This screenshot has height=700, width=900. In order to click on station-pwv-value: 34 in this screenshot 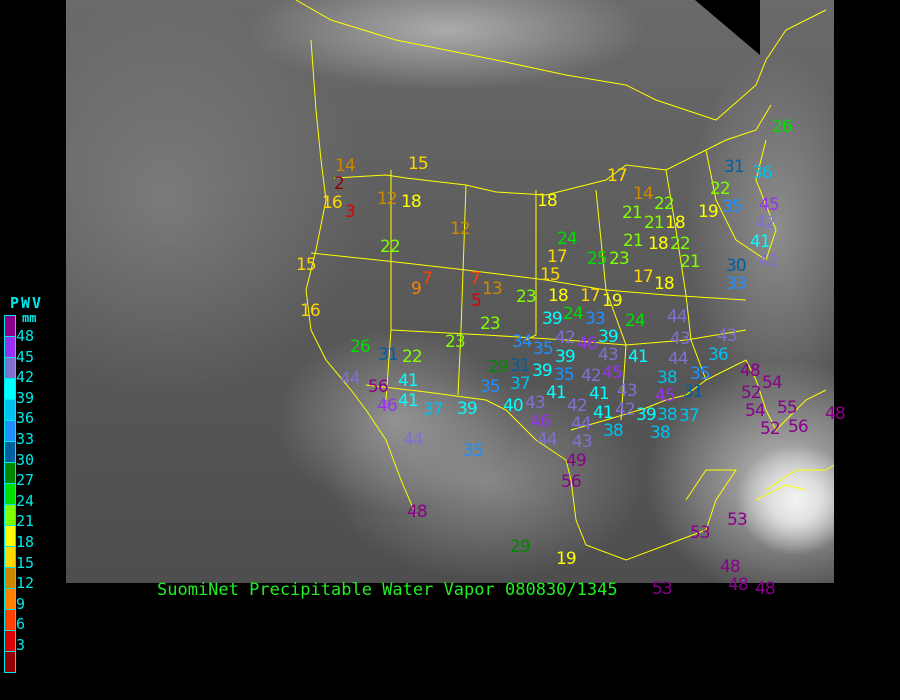, I will do `click(522, 342)`.